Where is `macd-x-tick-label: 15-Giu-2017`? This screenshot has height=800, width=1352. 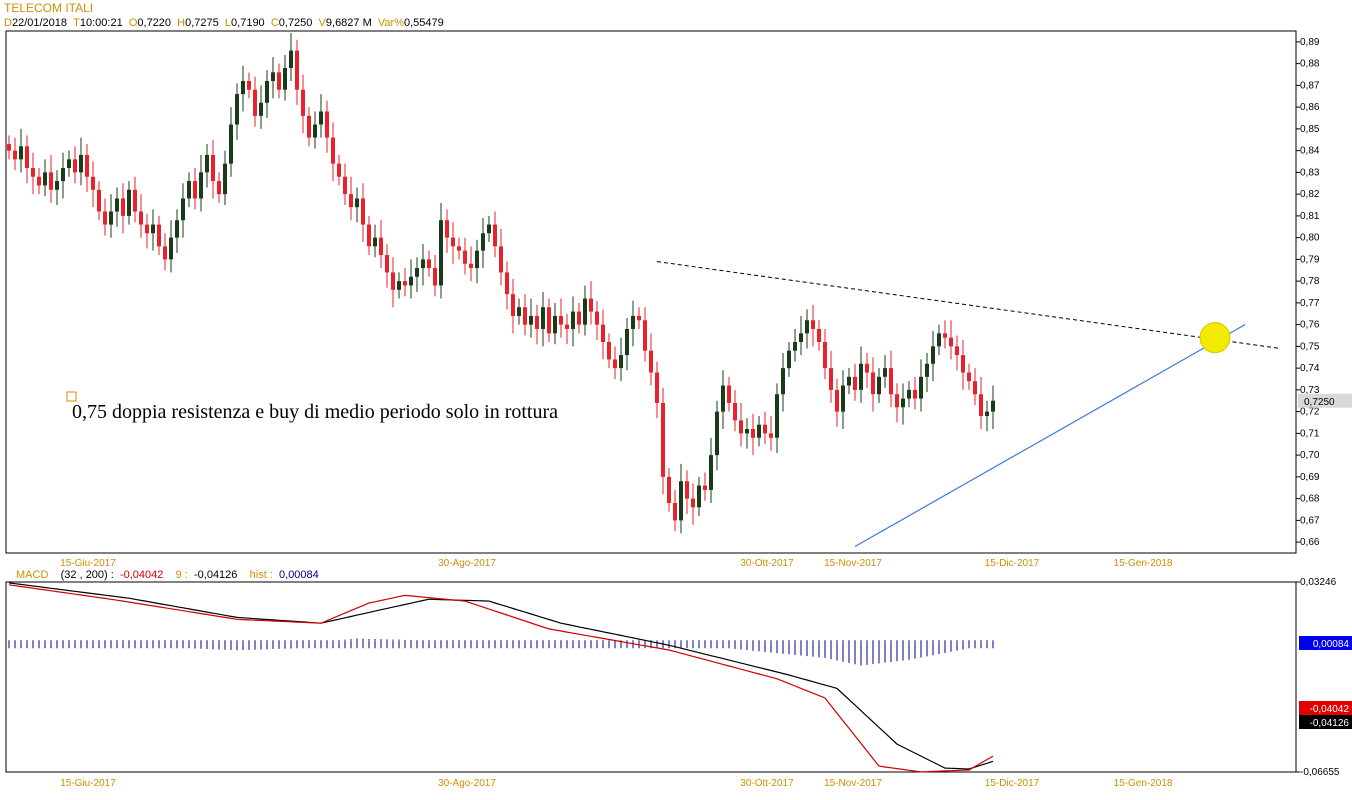 macd-x-tick-label: 15-Giu-2017 is located at coordinates (88, 783).